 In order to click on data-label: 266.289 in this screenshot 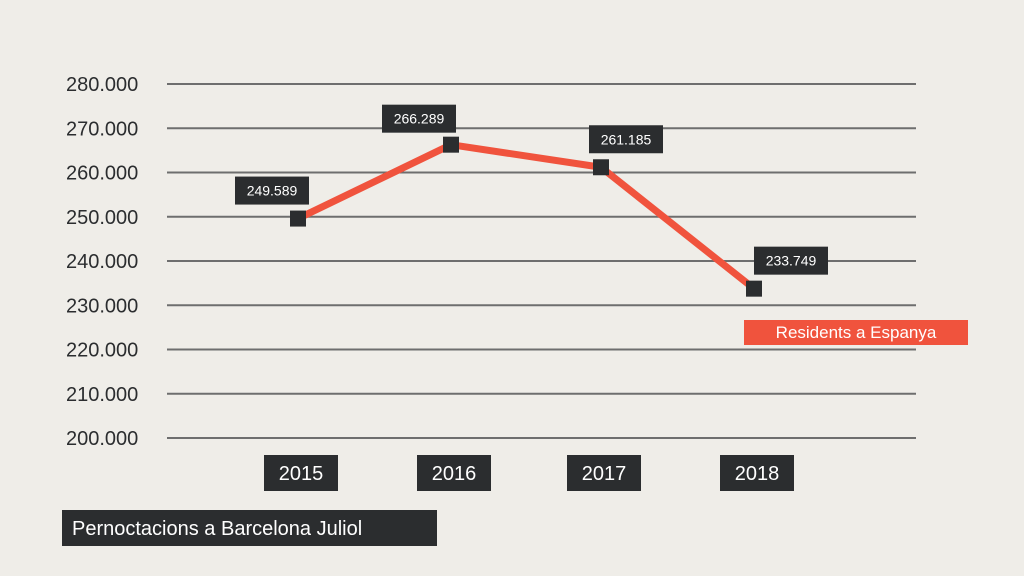, I will do `click(419, 119)`.